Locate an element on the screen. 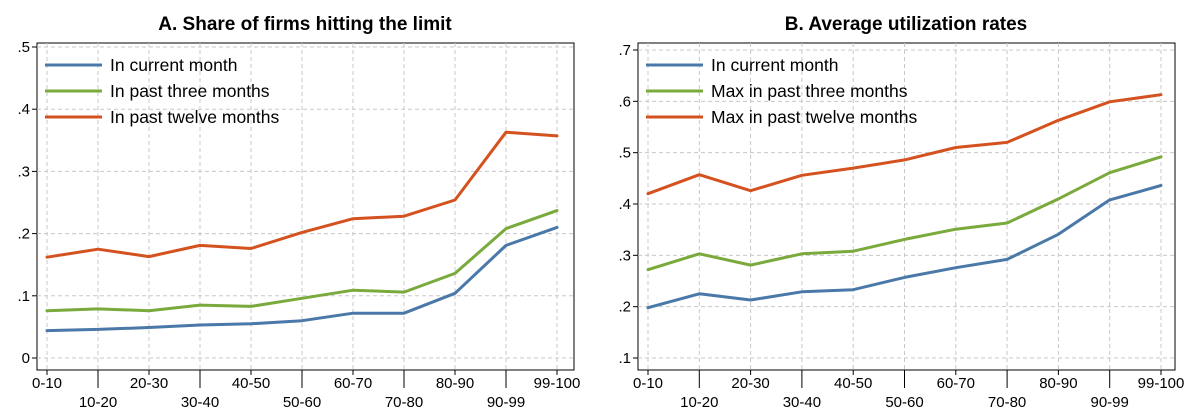 This screenshot has width=1190, height=416. legend-label: Max in past twelve months is located at coordinates (814, 117).